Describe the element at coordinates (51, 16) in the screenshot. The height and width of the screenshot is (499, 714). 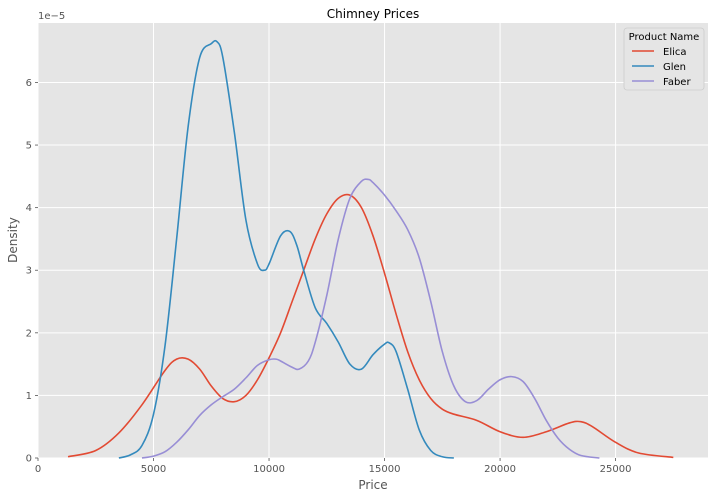
I see `y-scale-offset-label: 1e−5` at that location.